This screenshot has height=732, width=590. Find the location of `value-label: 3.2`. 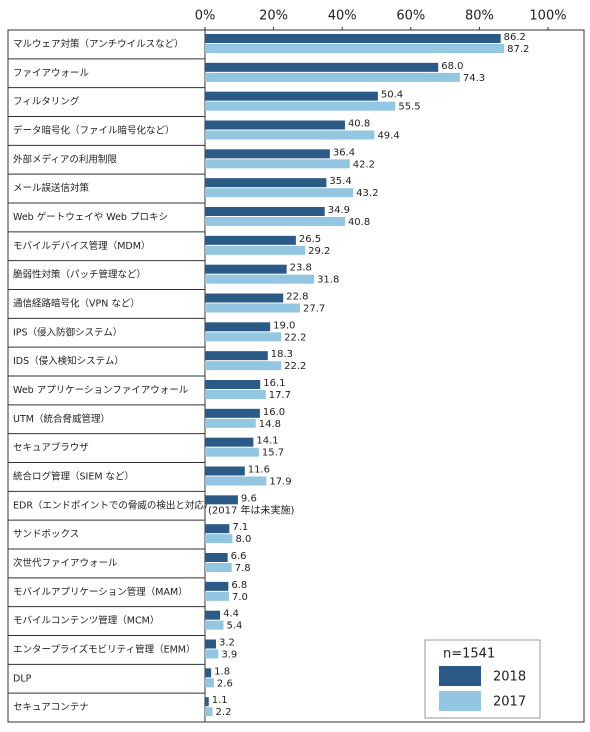

value-label: 3.2 is located at coordinates (227, 643).